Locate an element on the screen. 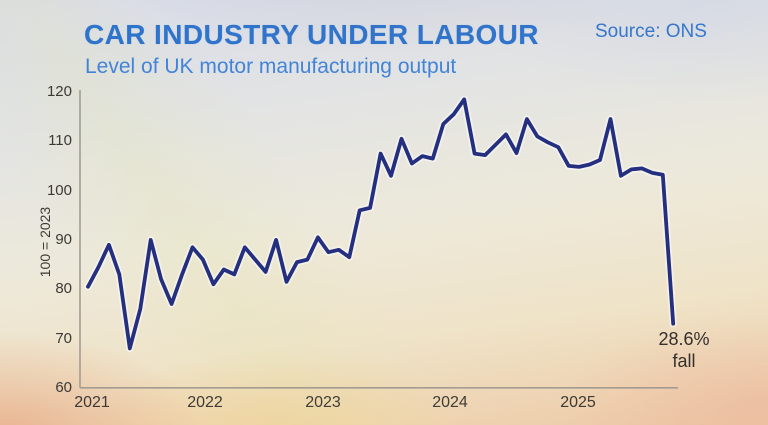 This screenshot has height=425, width=768. annotation-fall-word: fall is located at coordinates (684, 361).